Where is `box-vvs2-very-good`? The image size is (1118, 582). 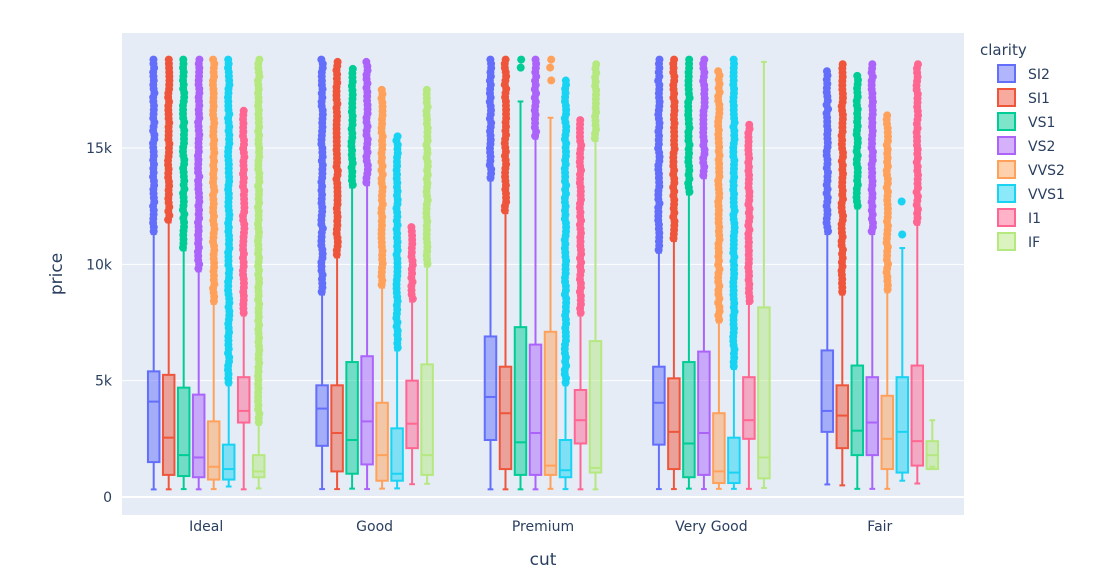 box-vvs2-very-good is located at coordinates (719, 278).